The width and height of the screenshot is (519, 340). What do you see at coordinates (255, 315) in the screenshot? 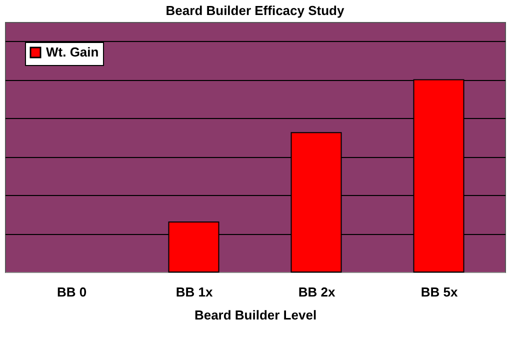
I see `x-axis-title: Beard Builder Level` at bounding box center [255, 315].